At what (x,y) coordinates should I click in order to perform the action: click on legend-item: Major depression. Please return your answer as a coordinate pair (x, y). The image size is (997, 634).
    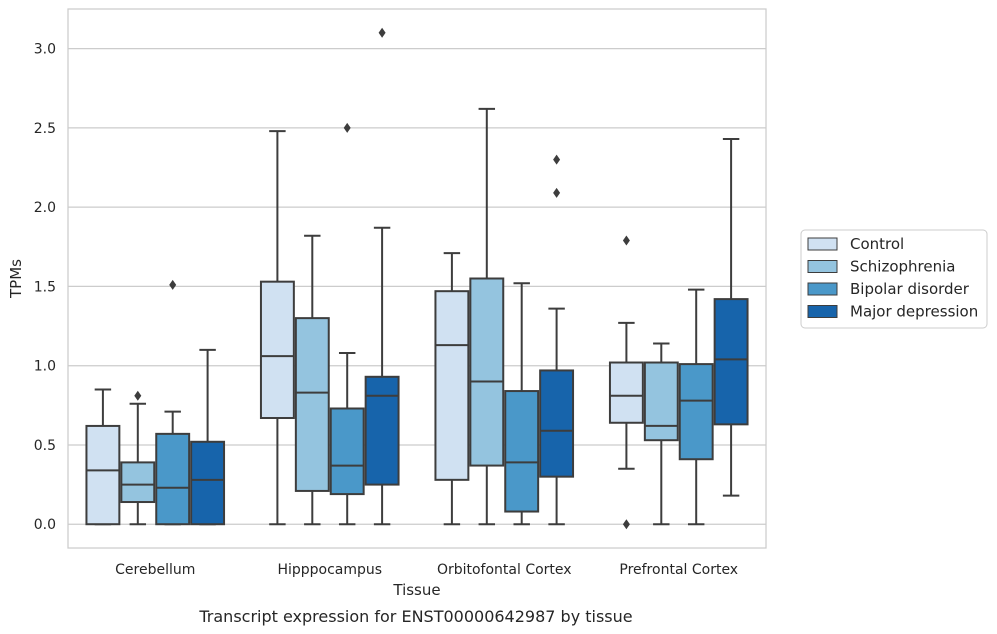
    Looking at the image, I should click on (892, 312).